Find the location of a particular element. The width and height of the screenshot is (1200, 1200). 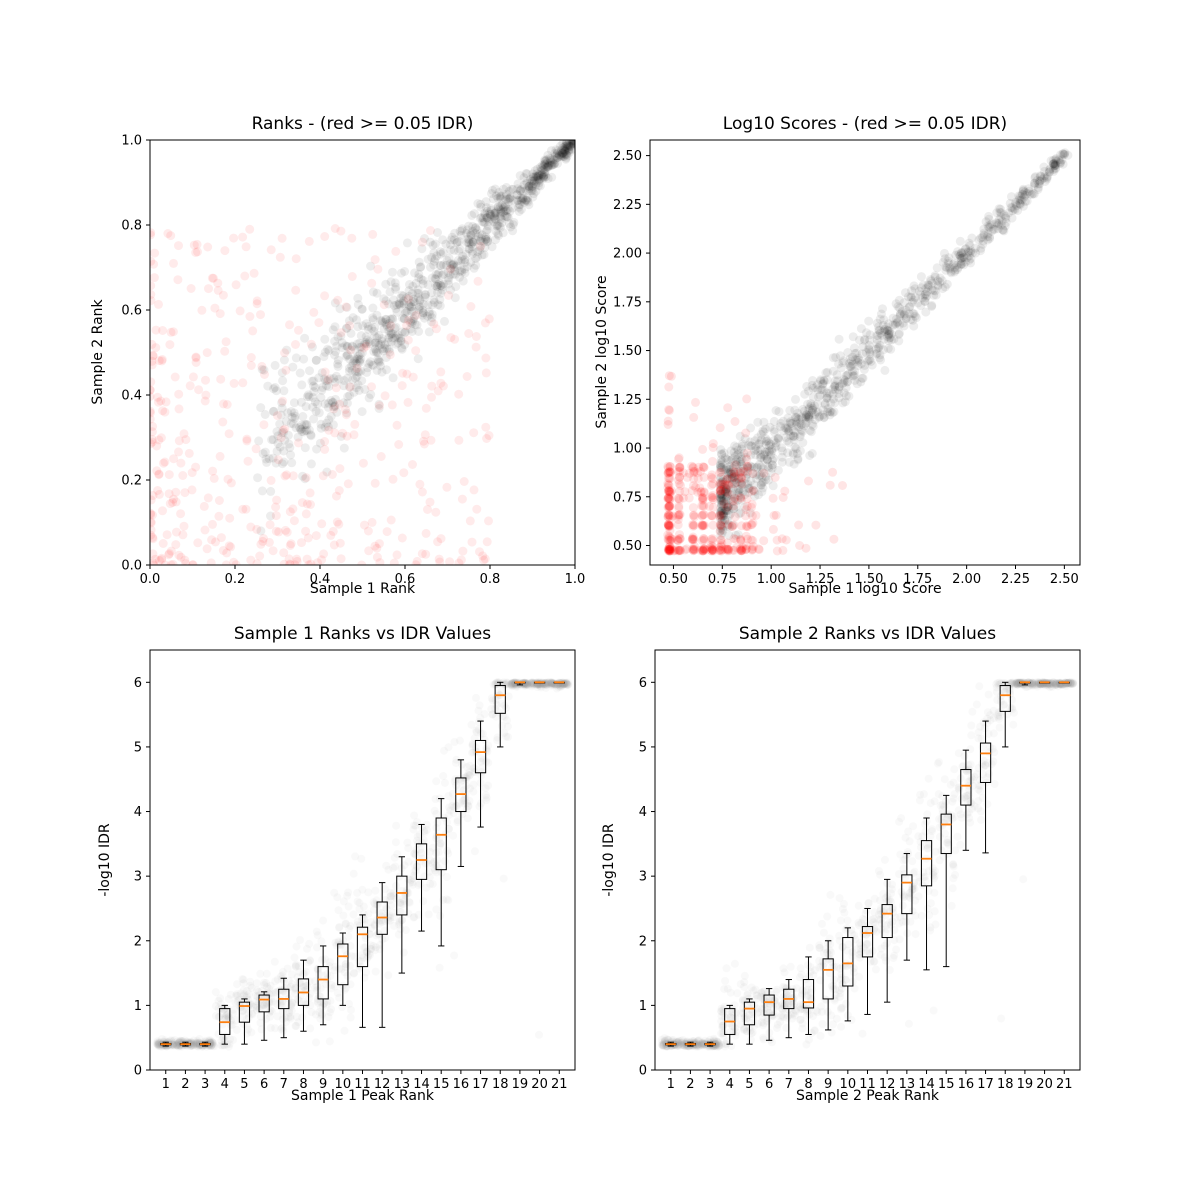

x-tick-label: 19 is located at coordinates (1025, 1084).